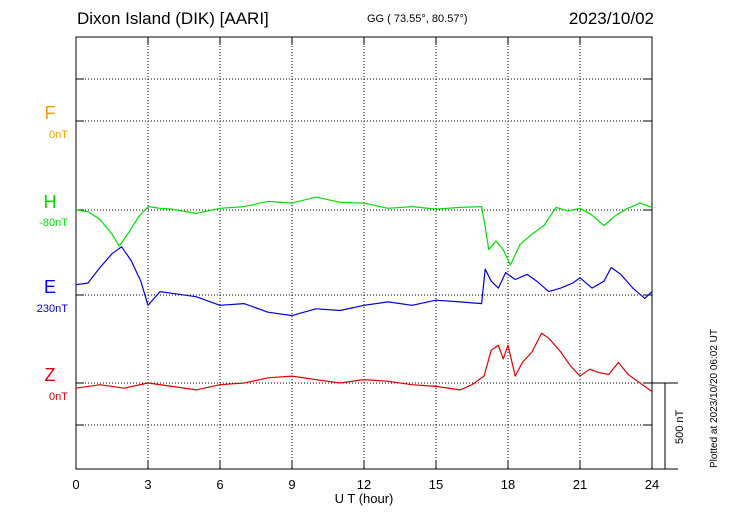 Image resolution: width=730 pixels, height=520 pixels. Describe the element at coordinates (58, 135) in the screenshot. I see `baseline-label-f: 0nT` at that location.